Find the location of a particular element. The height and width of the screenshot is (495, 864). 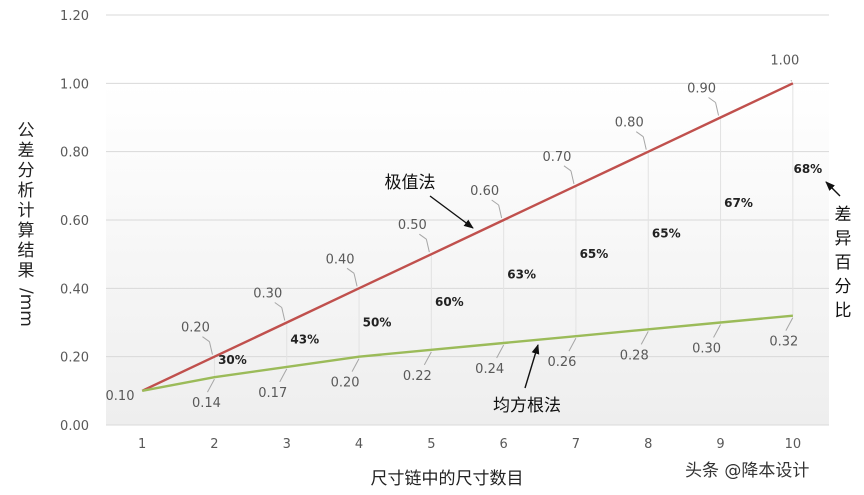

y-axis-title-char: 结 is located at coordinates (26, 251).